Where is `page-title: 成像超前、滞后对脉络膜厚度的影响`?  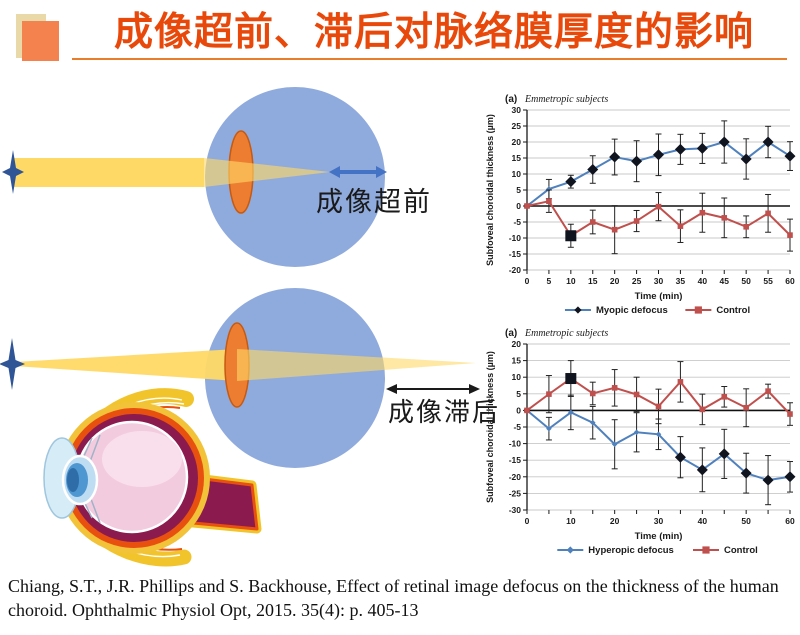 page-title: 成像超前、滞后对脉络膜厚度的影响 is located at coordinates (433, 32).